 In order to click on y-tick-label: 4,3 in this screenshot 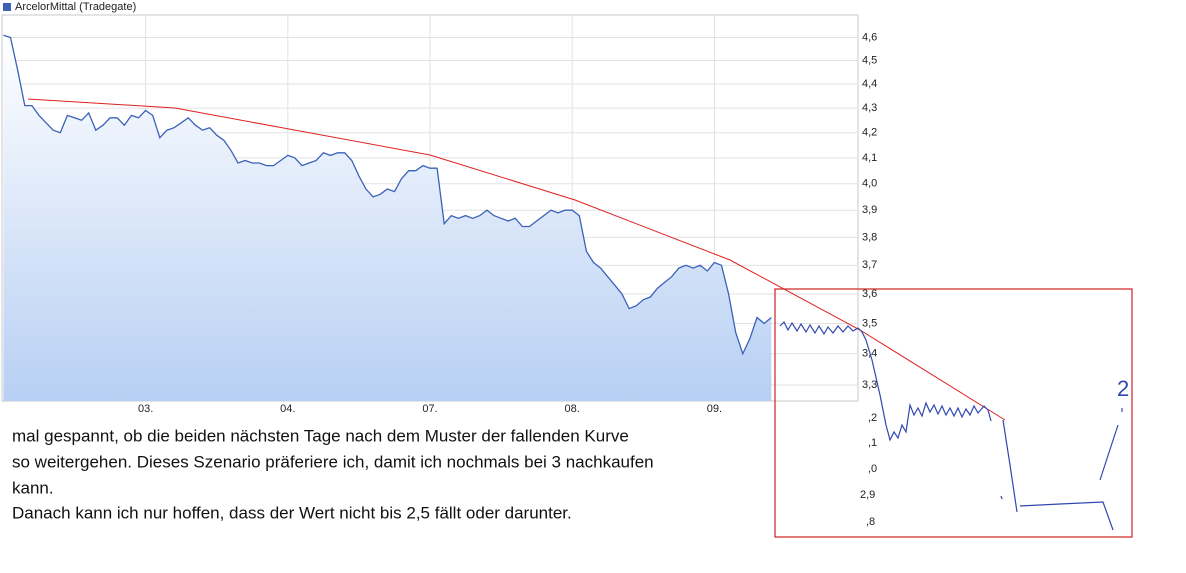, I will do `click(869, 108)`.